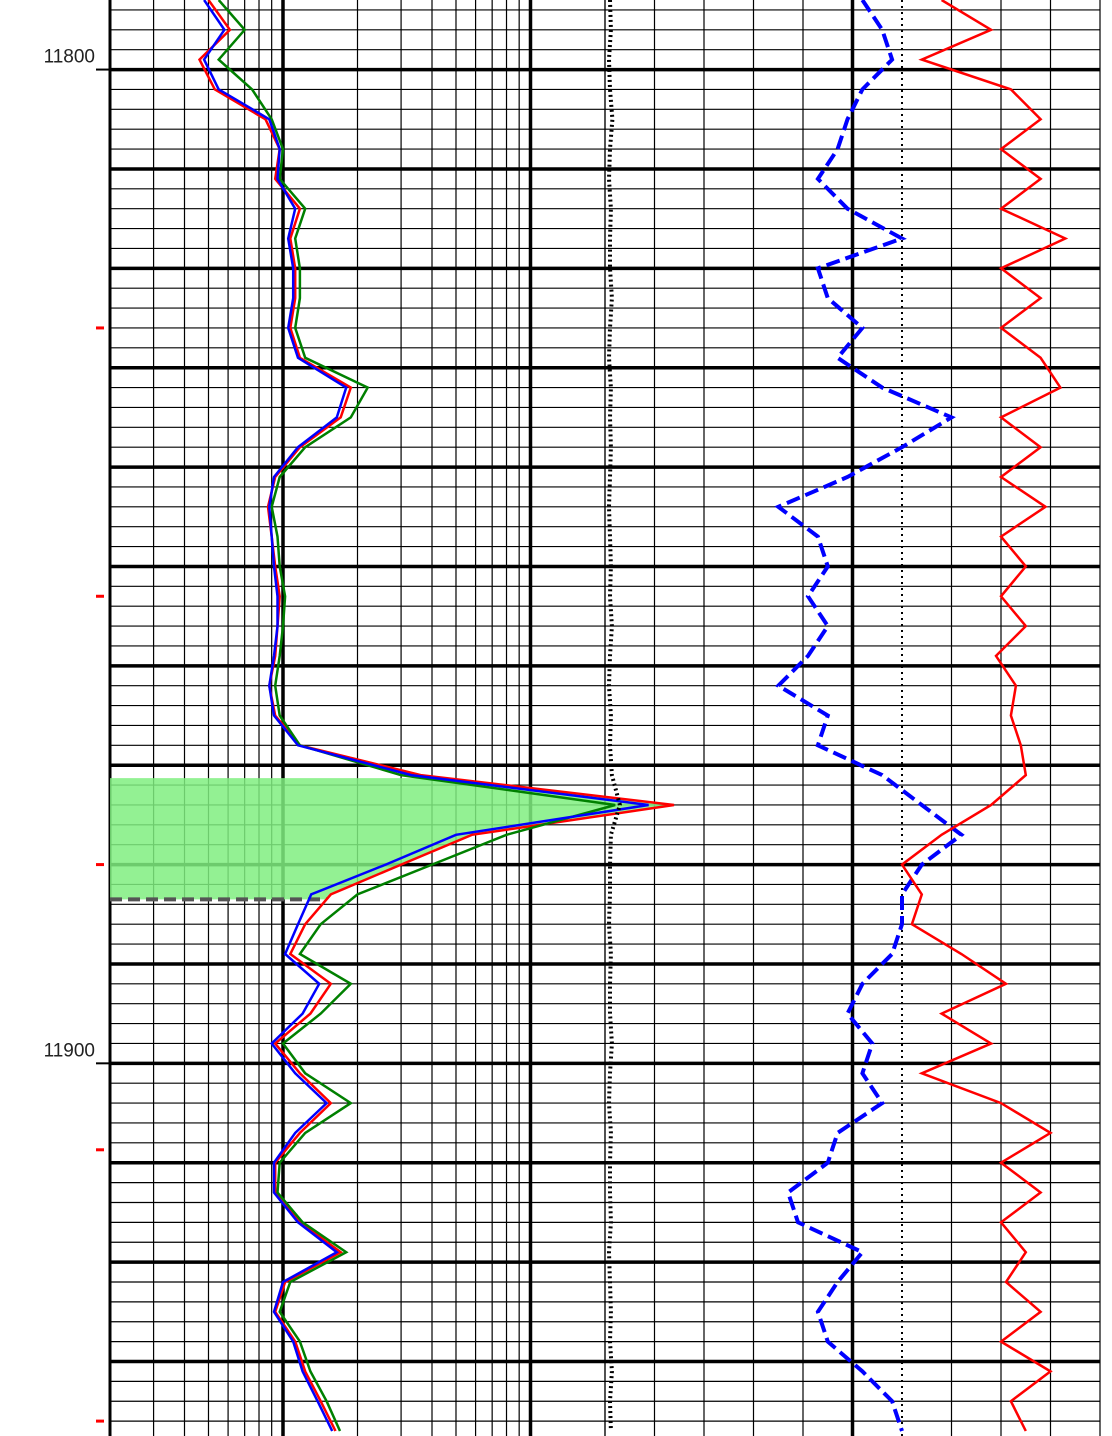 The height and width of the screenshot is (1436, 1112). Describe the element at coordinates (69, 1050) in the screenshot. I see `y-tick-label: 11900` at that location.